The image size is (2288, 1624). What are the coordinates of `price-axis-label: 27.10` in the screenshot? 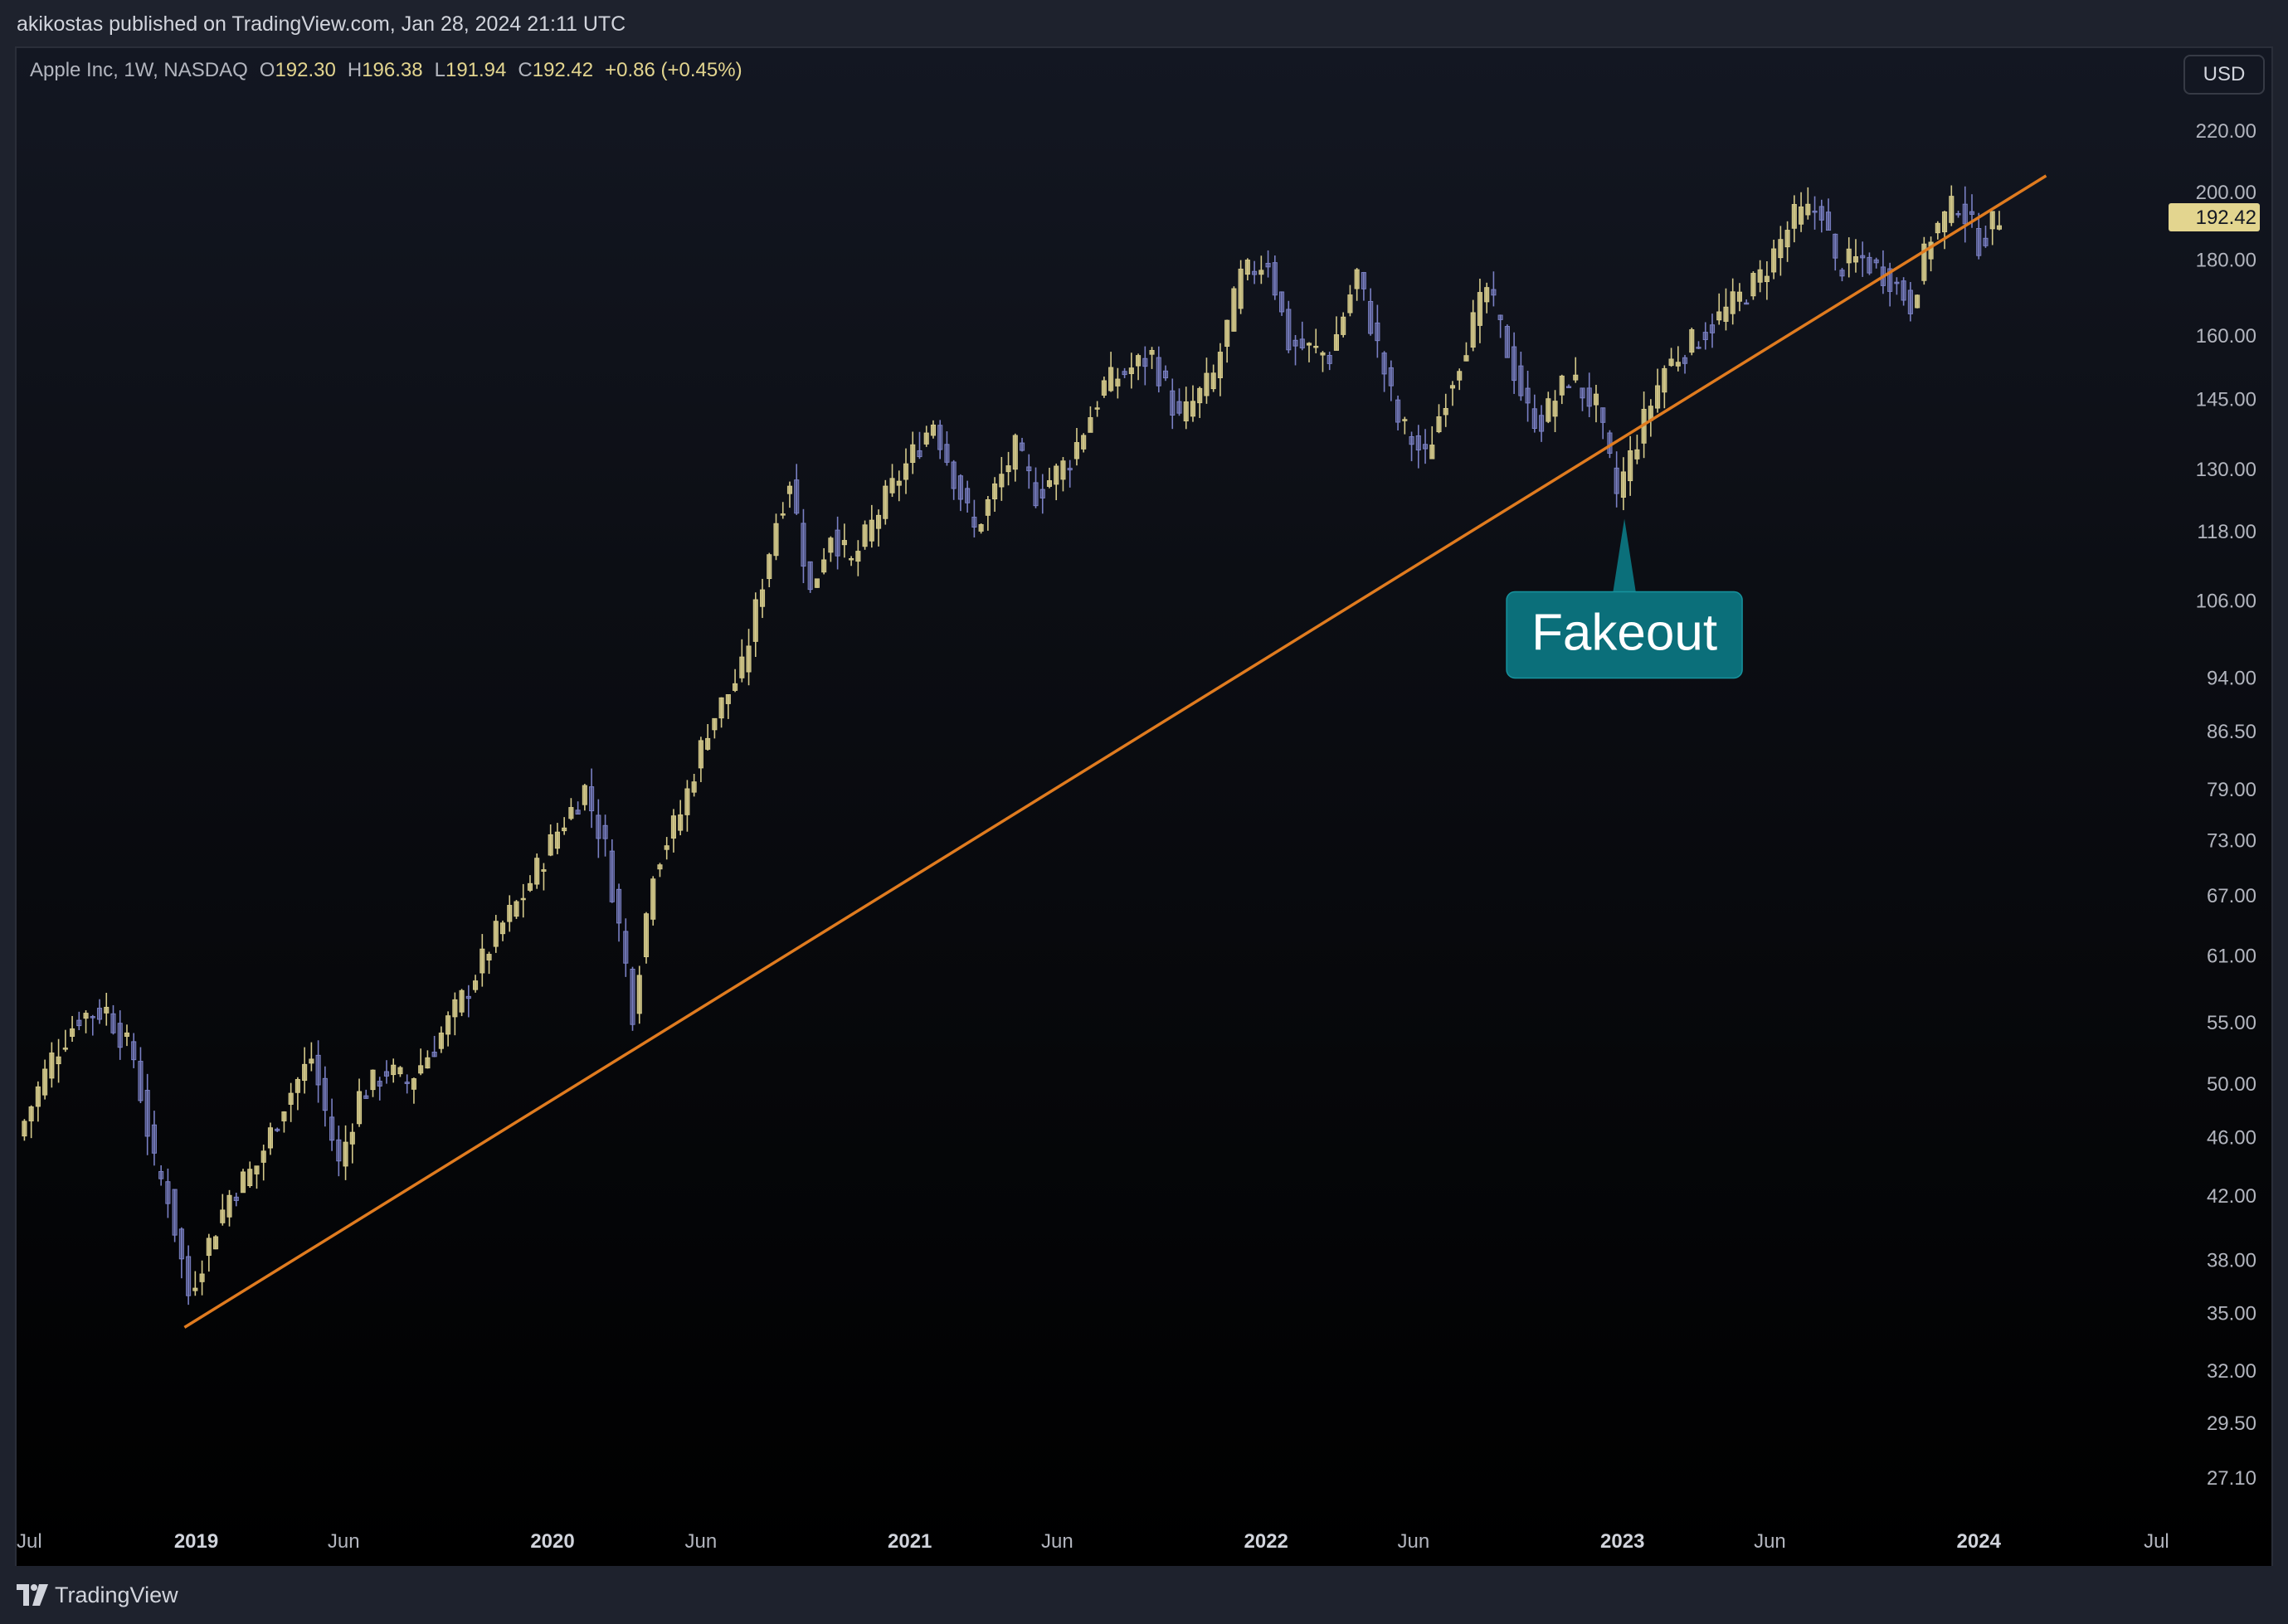 It's located at (2231, 1478).